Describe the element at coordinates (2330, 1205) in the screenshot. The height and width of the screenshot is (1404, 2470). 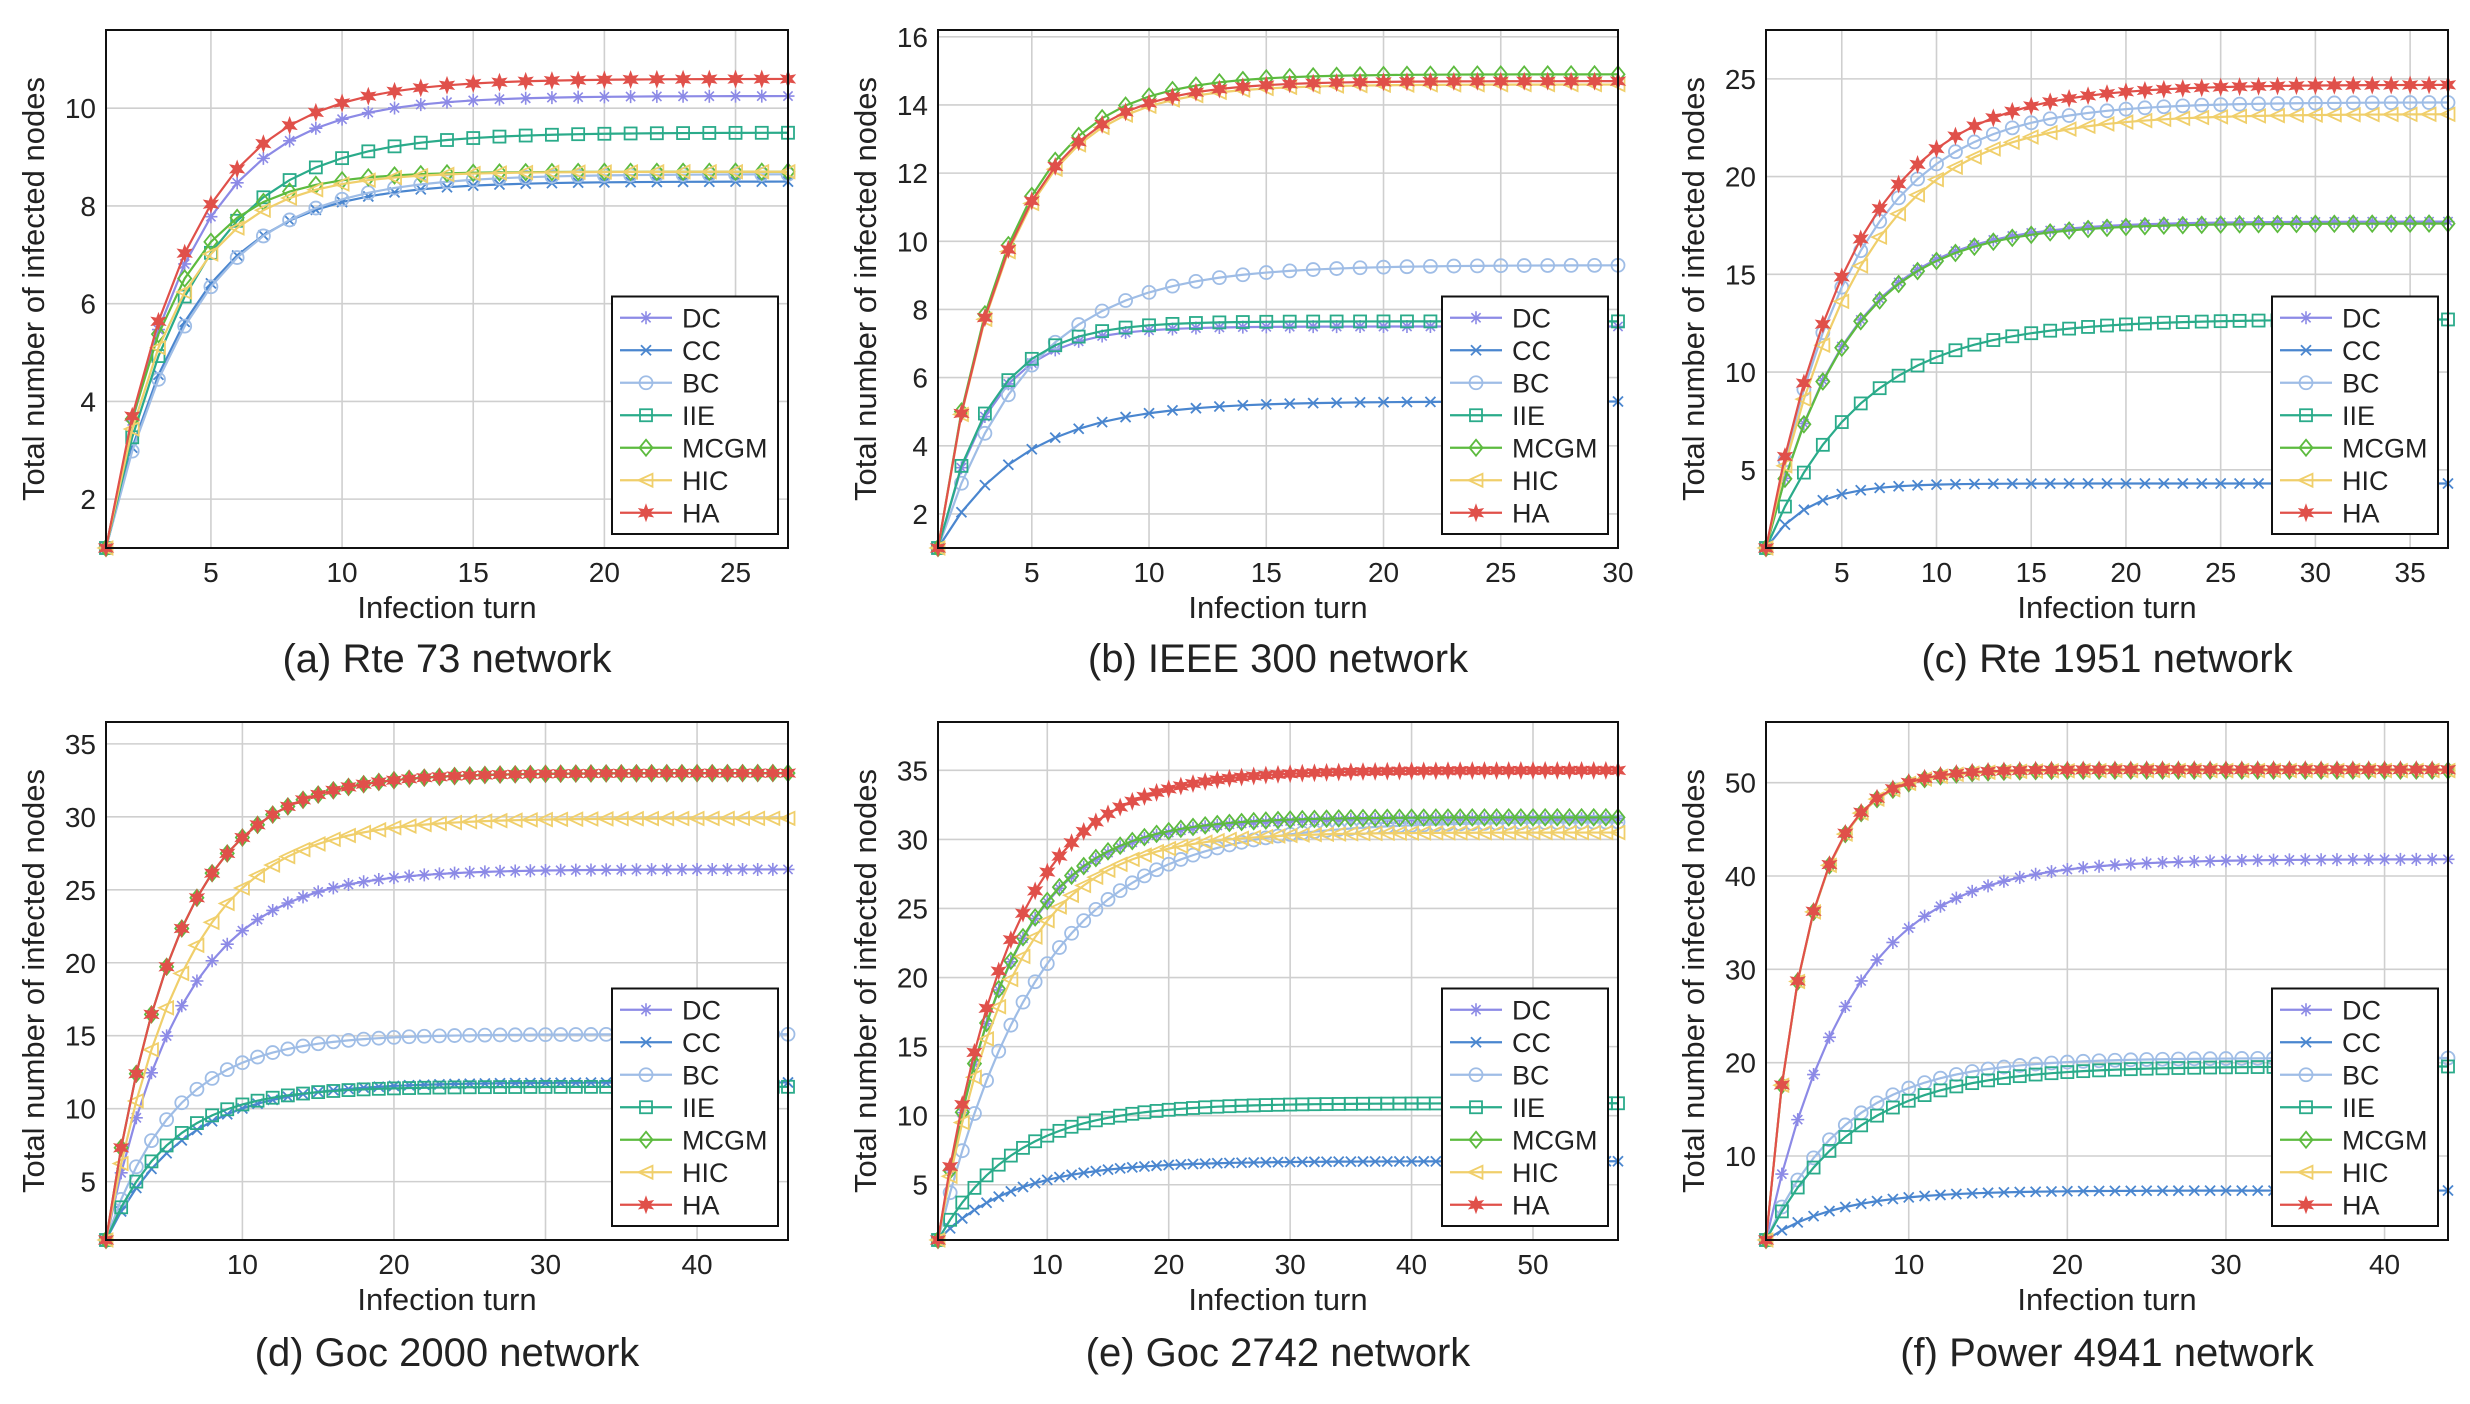
I see `legend-item-ha: HA` at that location.